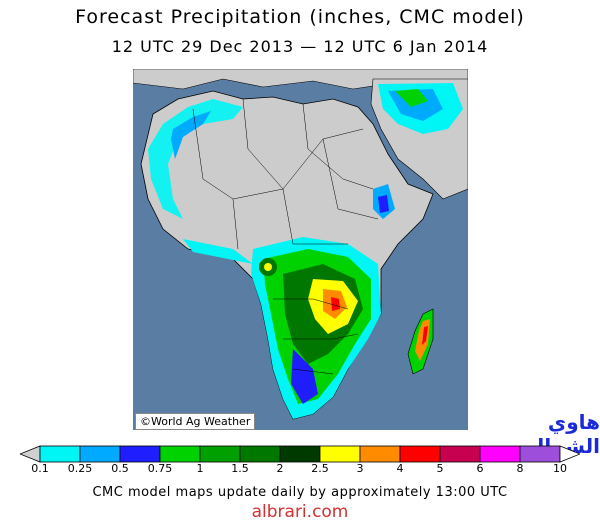 The width and height of the screenshot is (600, 523). Describe the element at coordinates (120, 468) in the screenshot. I see `legend-tick-label: 0.5` at that location.